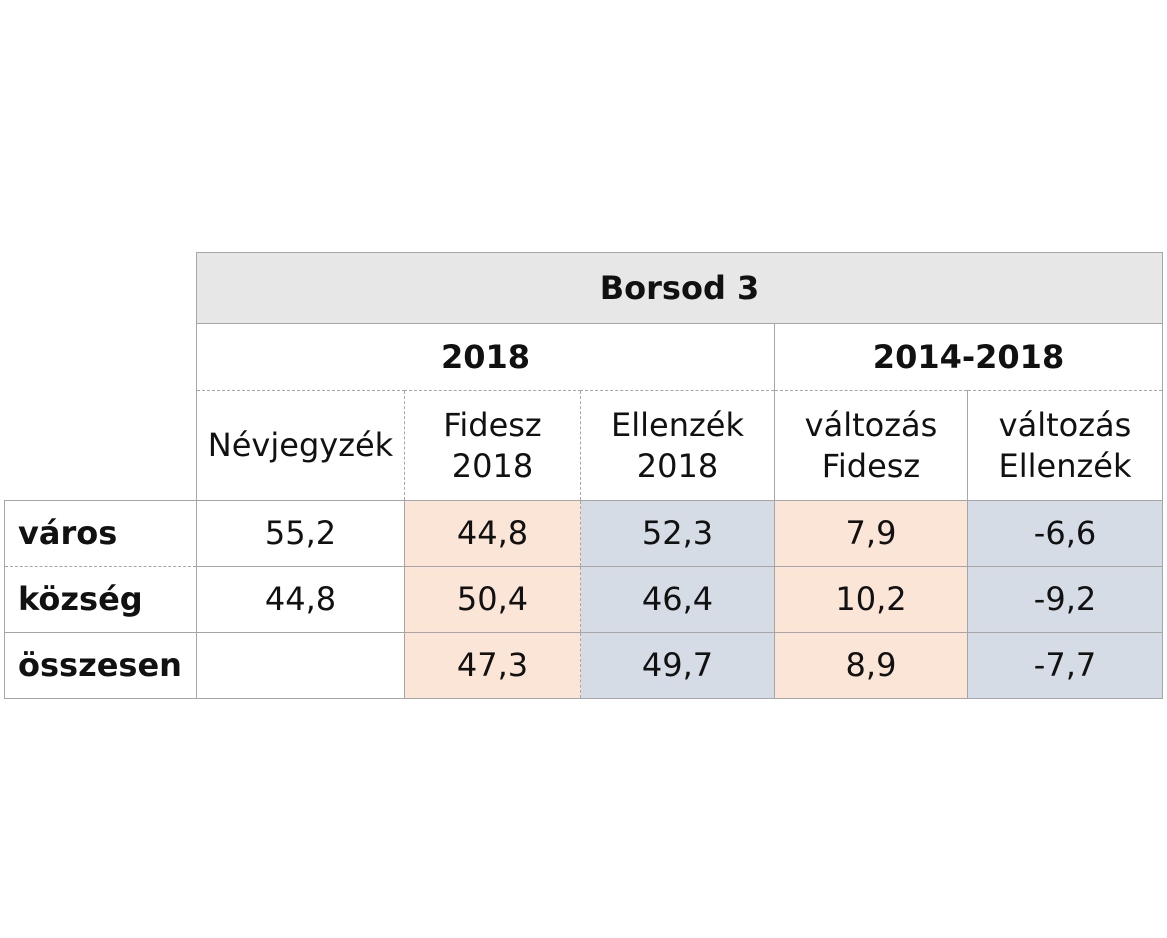  What do you see at coordinates (100, 533) in the screenshot?
I see `row-label: város` at bounding box center [100, 533].